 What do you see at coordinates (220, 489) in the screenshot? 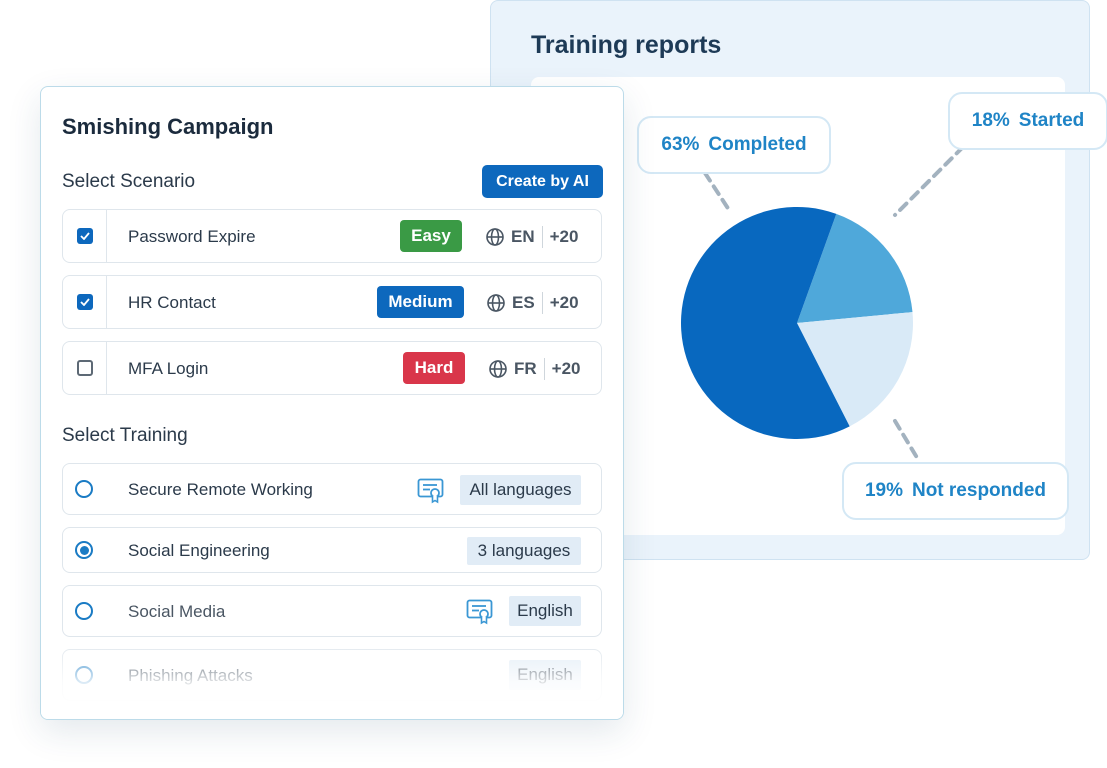
I see `training-name: Secure Remote Working` at bounding box center [220, 489].